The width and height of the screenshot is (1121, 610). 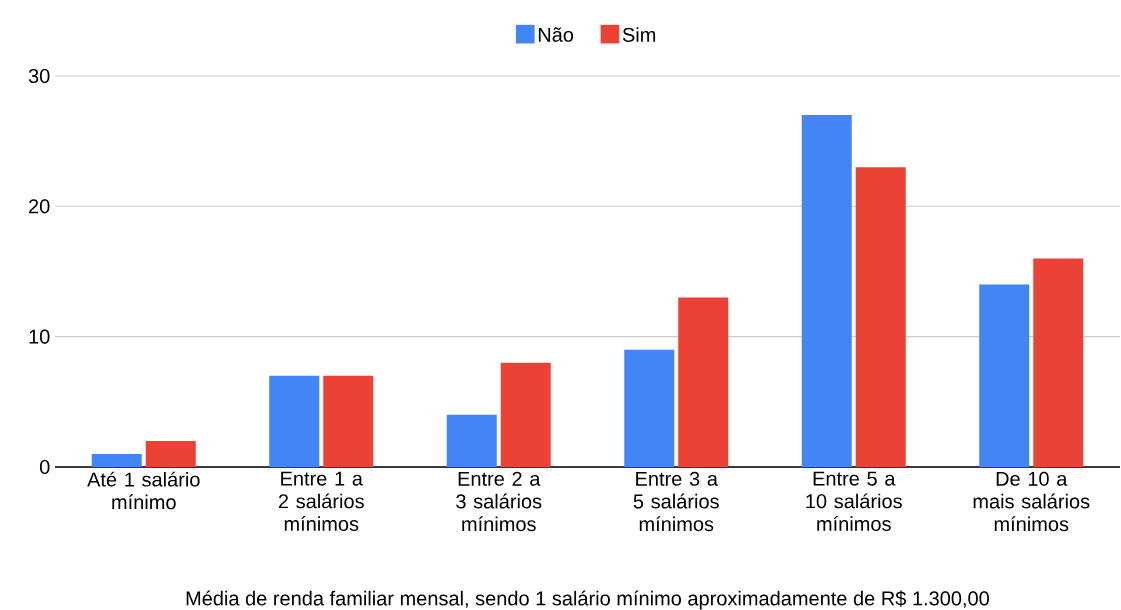 What do you see at coordinates (143, 490) in the screenshot?
I see `x-tick-label: Até 1 salário mínimo` at bounding box center [143, 490].